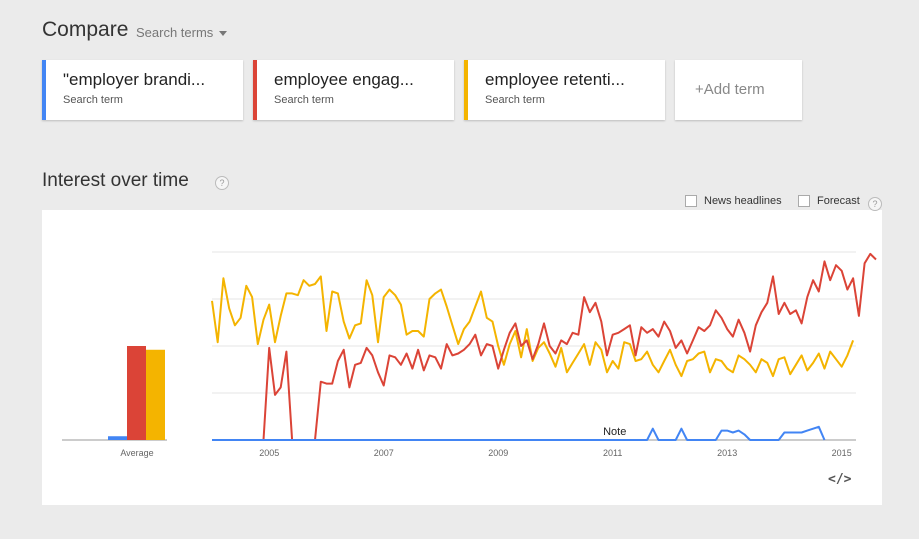 The image size is (919, 539). What do you see at coordinates (842, 453) in the screenshot?
I see `x-tick-label: 2015` at bounding box center [842, 453].